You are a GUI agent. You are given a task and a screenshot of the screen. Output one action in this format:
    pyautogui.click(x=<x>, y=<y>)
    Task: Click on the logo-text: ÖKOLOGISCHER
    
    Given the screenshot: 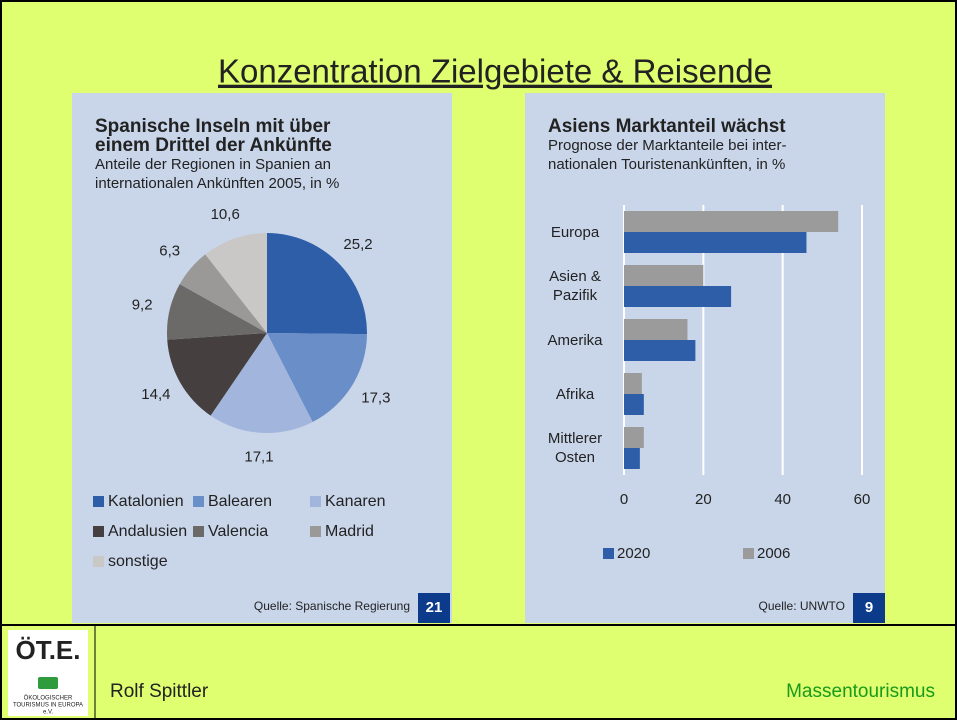 What is the action you would take?
    pyautogui.click(x=48, y=698)
    